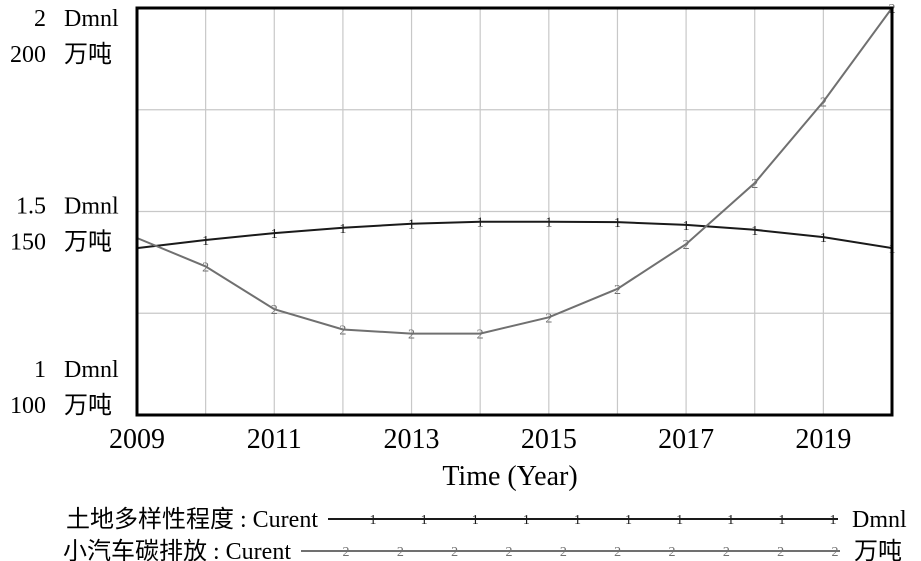 The image size is (921, 561). What do you see at coordinates (177, 549) in the screenshot?
I see `legend-label-2: 小汽车碳排放 : Curent` at bounding box center [177, 549].